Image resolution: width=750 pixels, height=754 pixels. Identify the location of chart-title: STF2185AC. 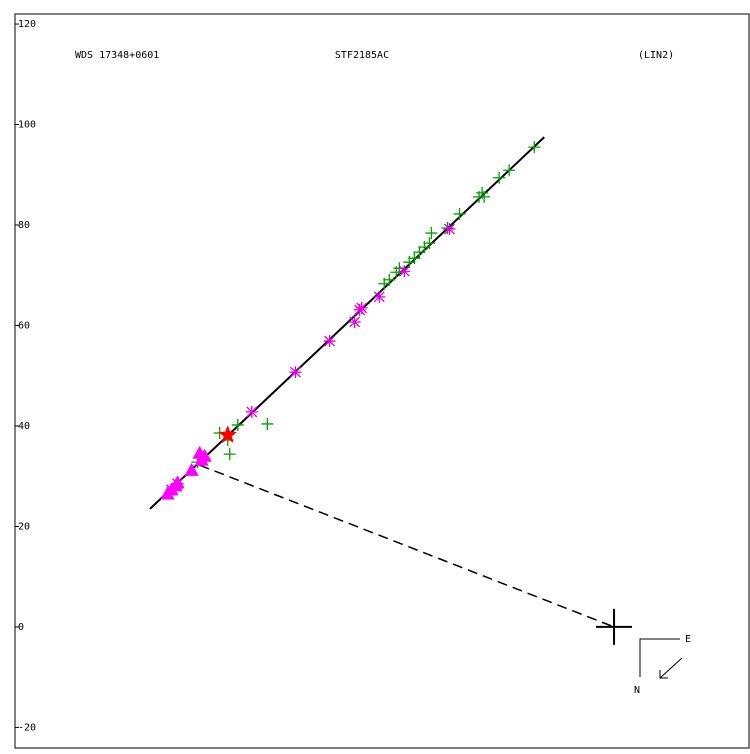
(362, 55).